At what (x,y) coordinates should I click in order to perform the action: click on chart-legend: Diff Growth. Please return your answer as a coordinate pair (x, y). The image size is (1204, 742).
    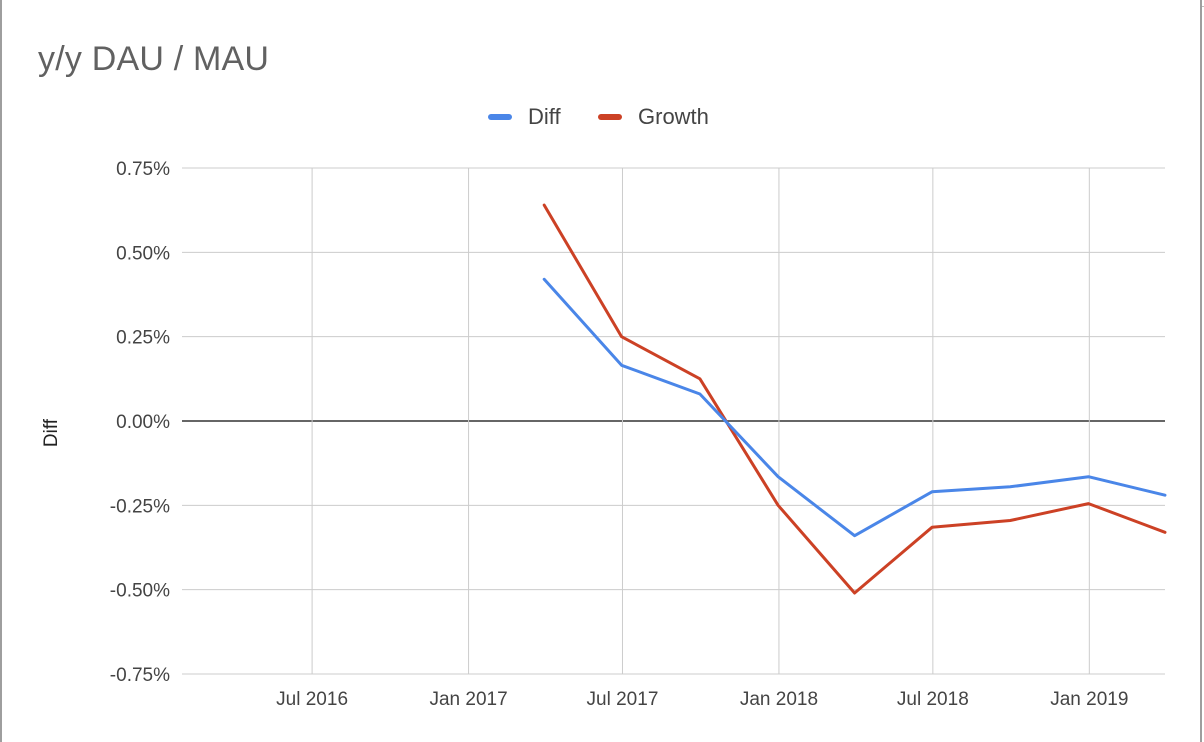
    Looking at the image, I should click on (602, 119).